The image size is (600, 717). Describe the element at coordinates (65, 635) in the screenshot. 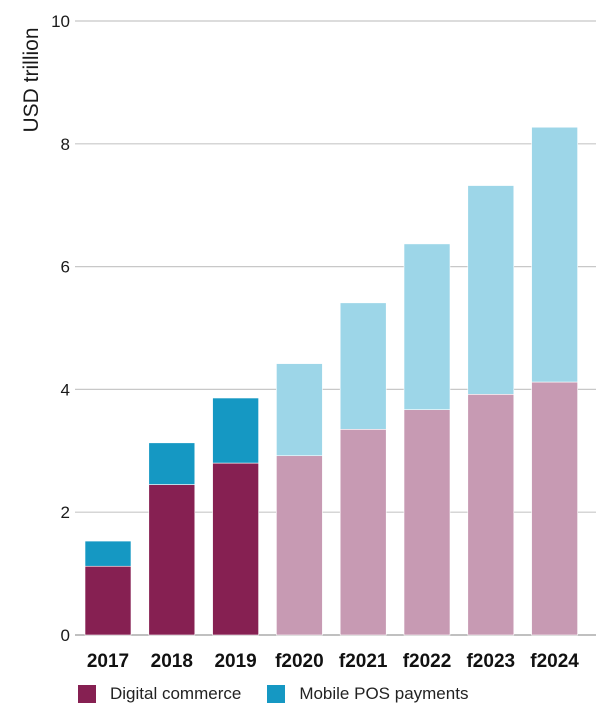

I see `y-tick-label: 0` at that location.